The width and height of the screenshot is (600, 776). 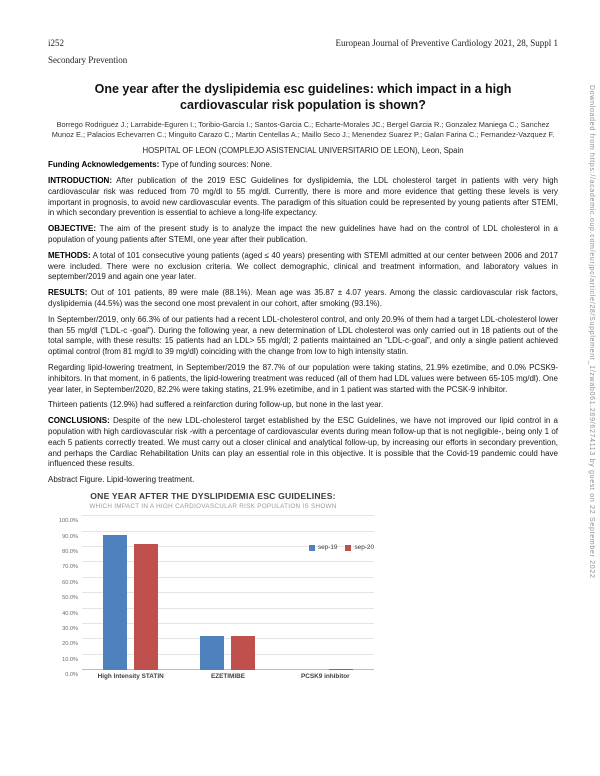 I want to click on y-axis-tick-label: 50.0%, so click(x=70, y=598).